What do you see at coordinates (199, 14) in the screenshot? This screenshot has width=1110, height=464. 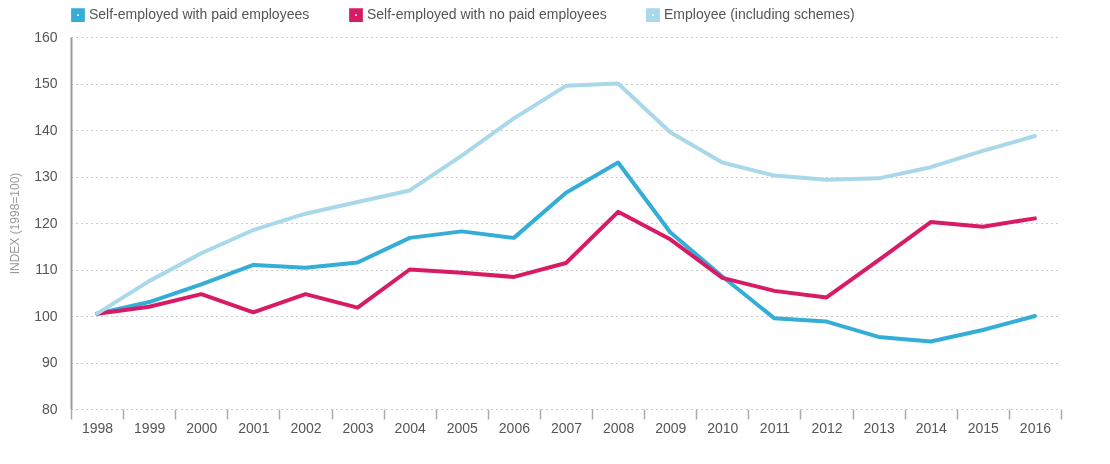 I see `legend-label: Self-employed with paid employees` at bounding box center [199, 14].